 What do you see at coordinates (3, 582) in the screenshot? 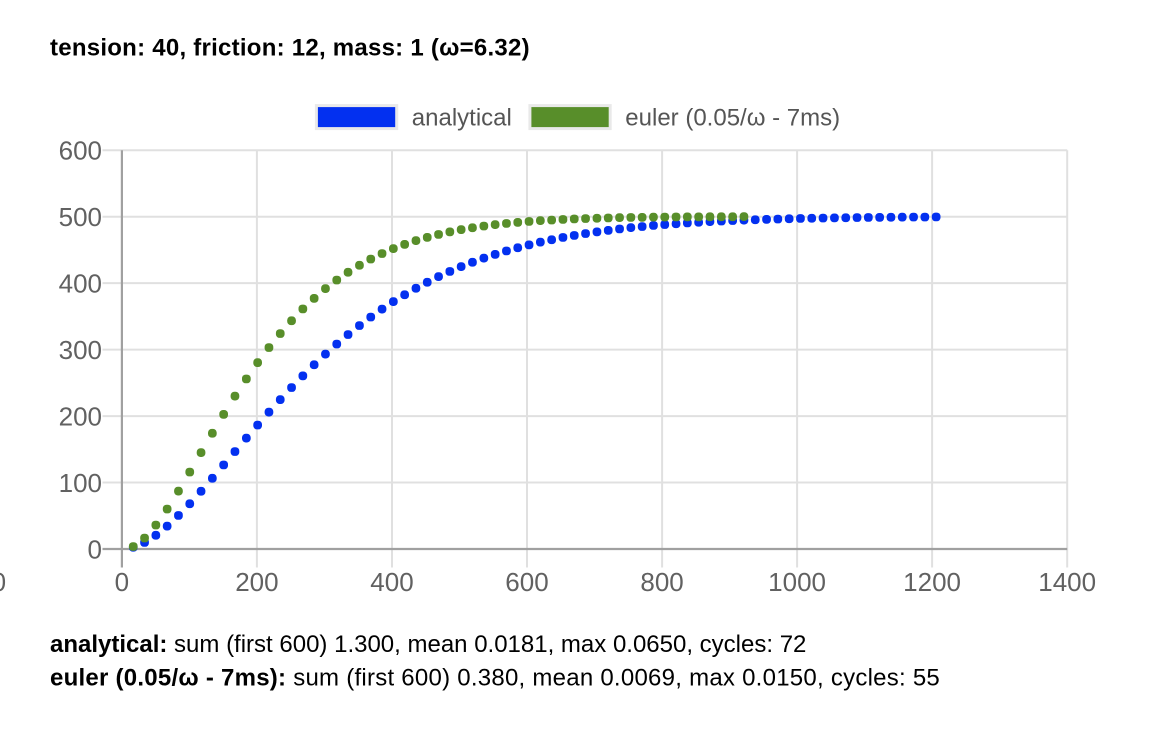
I see `svg-text: -200` at bounding box center [3, 582].